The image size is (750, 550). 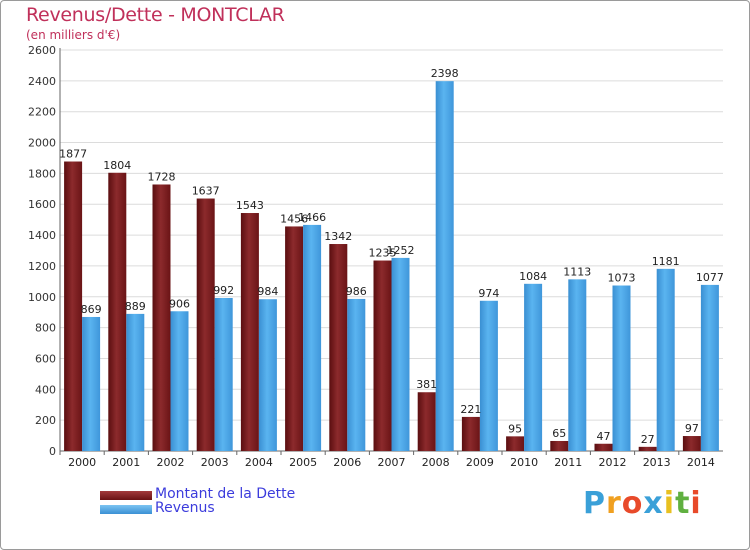 I want to click on data-label-dette: 381, so click(x=426, y=384).